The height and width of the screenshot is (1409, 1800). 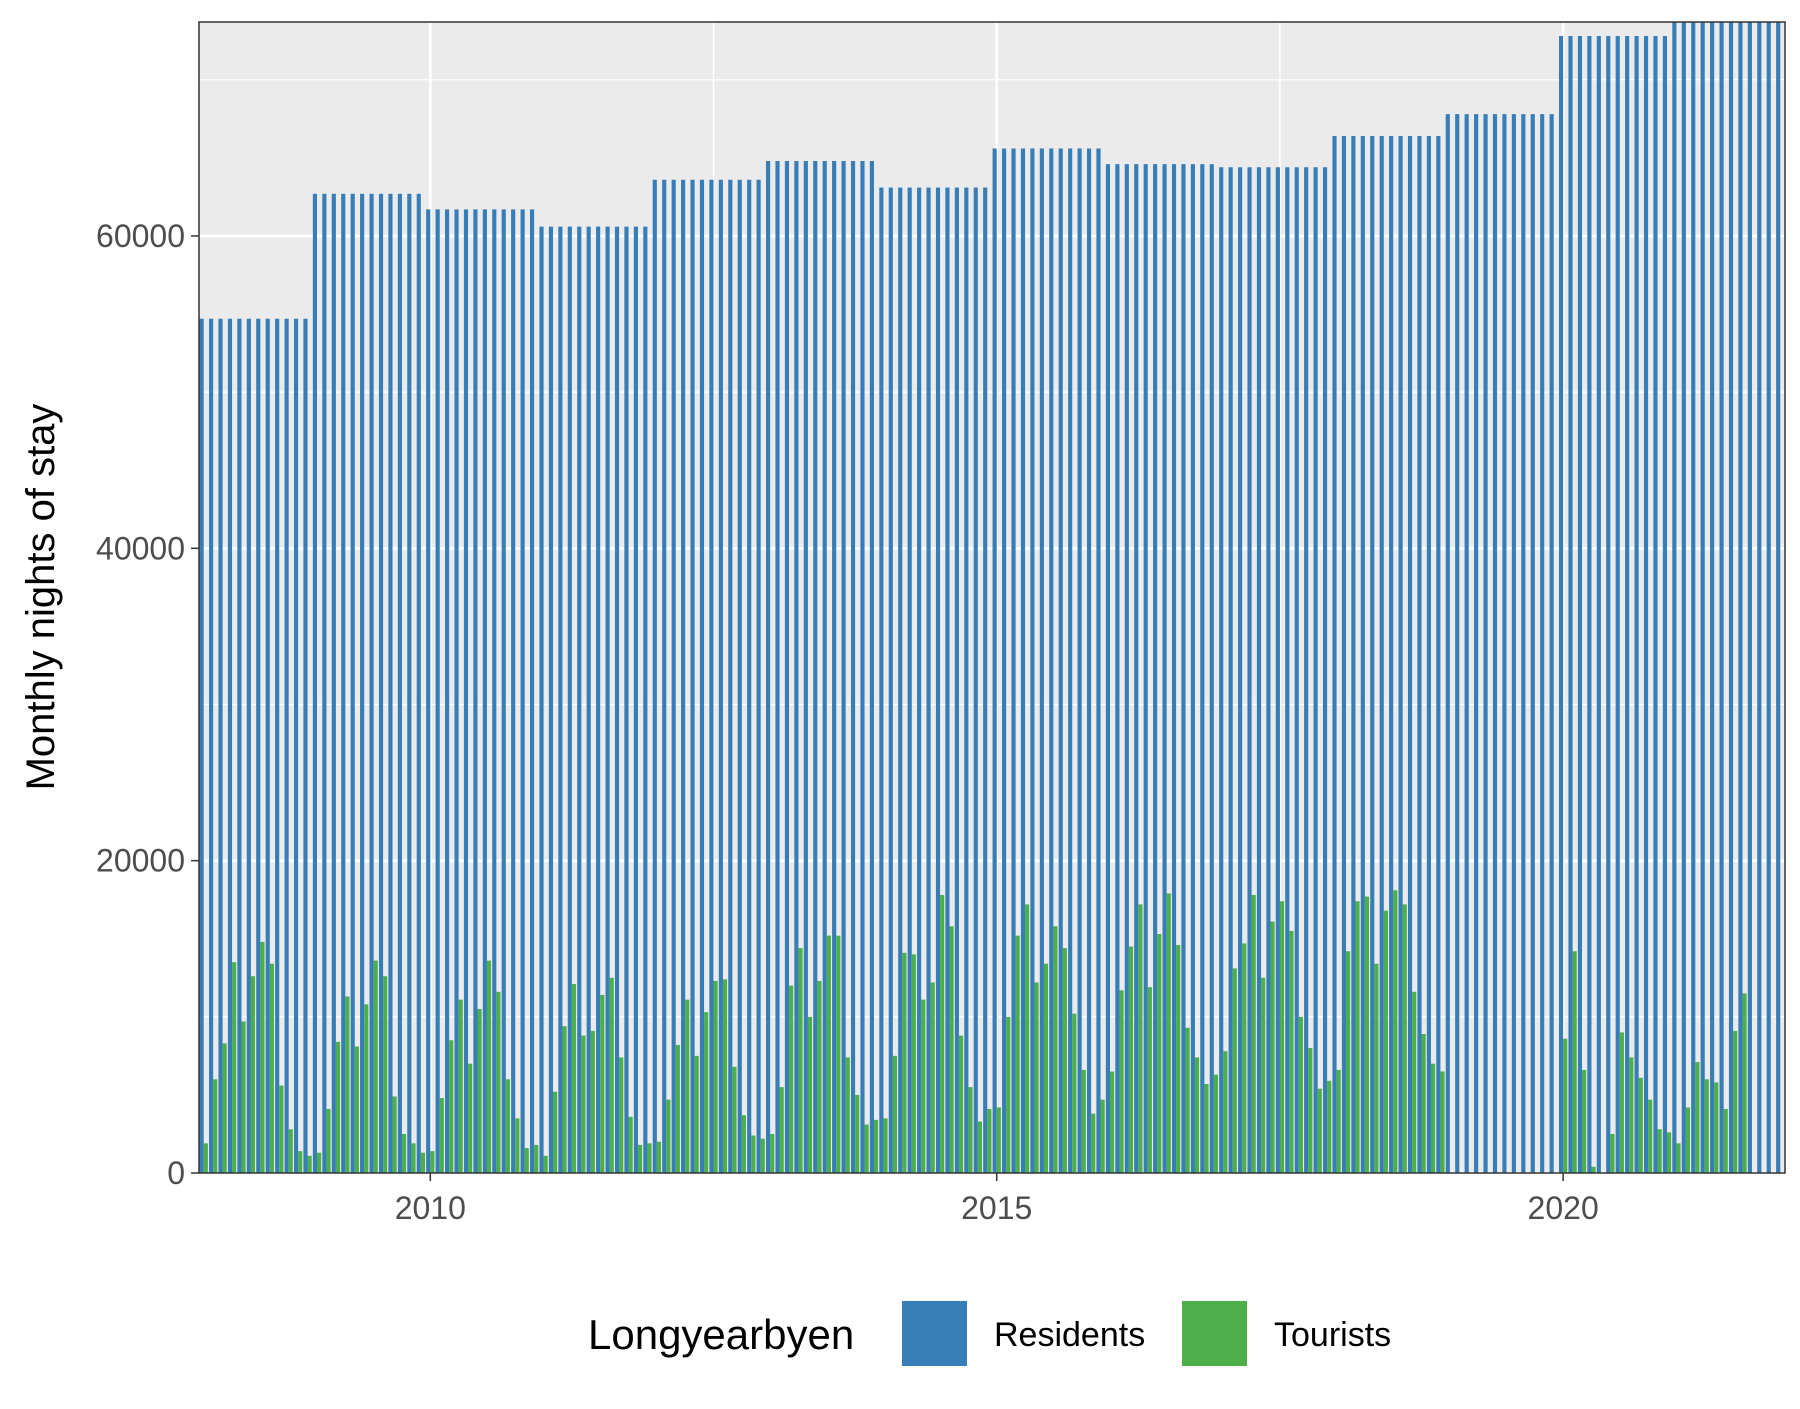 I want to click on legend: Longyearbyen Residents Tourists, so click(x=989, y=1333).